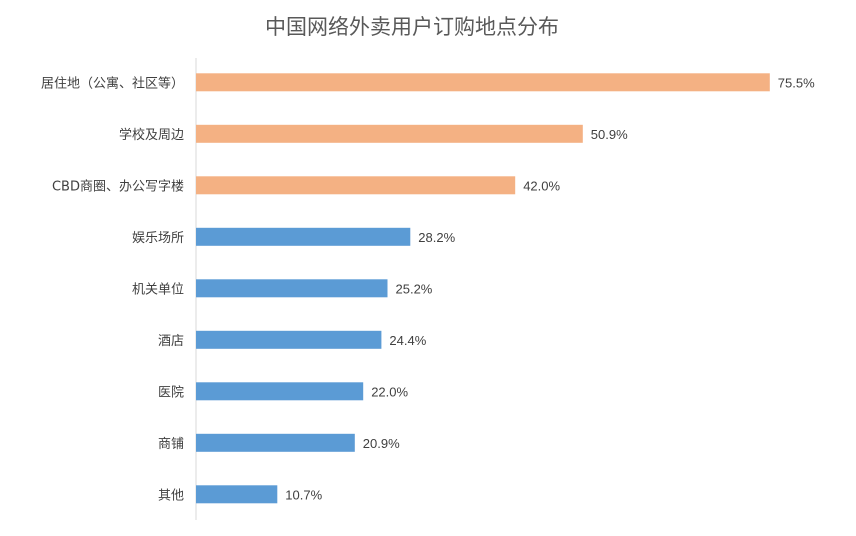 This screenshot has height=536, width=856. I want to click on value-label-3: 42.0%, so click(541, 185).